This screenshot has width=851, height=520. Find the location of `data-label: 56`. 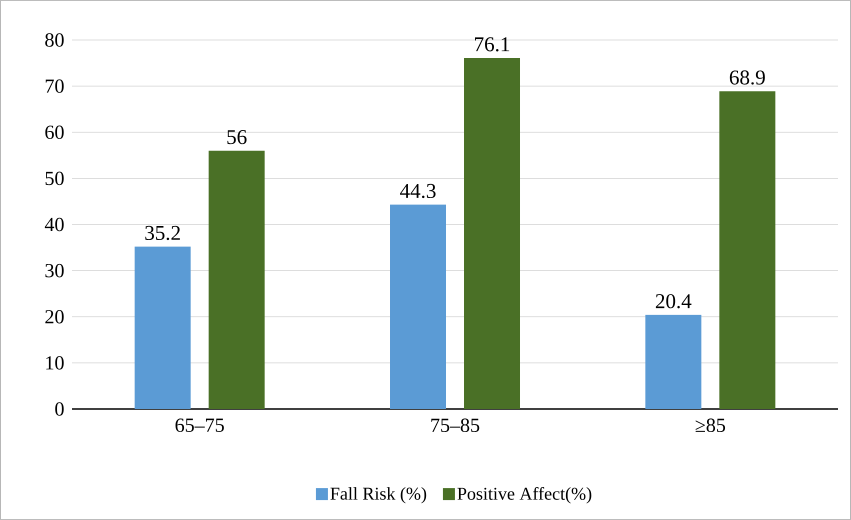

data-label: 56 is located at coordinates (237, 137).